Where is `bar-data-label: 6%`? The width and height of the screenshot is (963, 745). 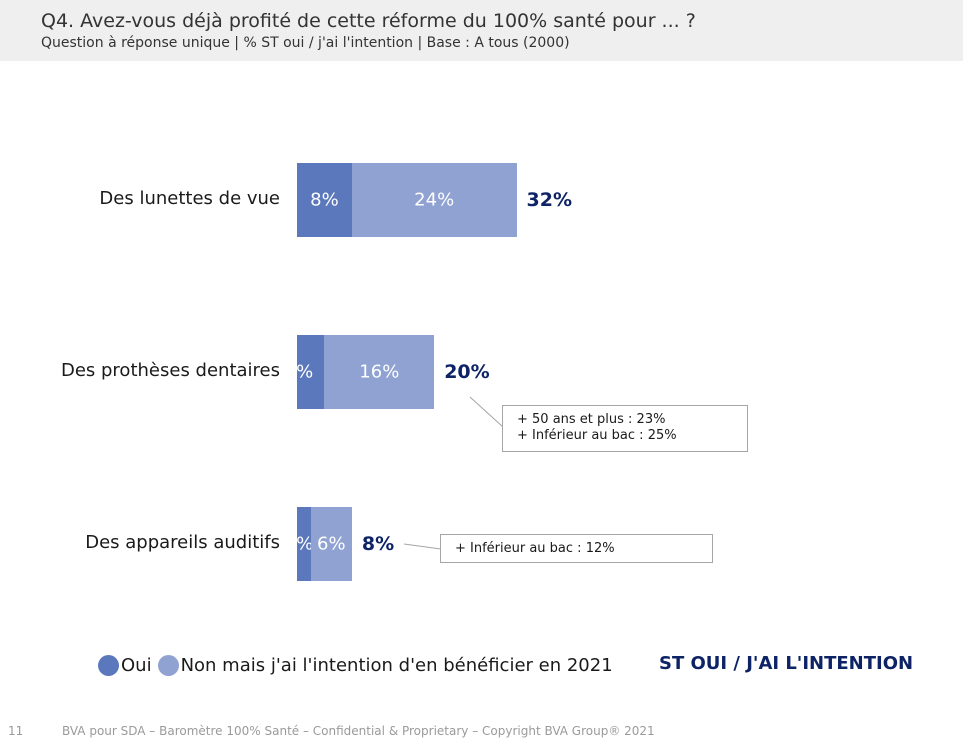 bar-data-label: 6% is located at coordinates (331, 544).